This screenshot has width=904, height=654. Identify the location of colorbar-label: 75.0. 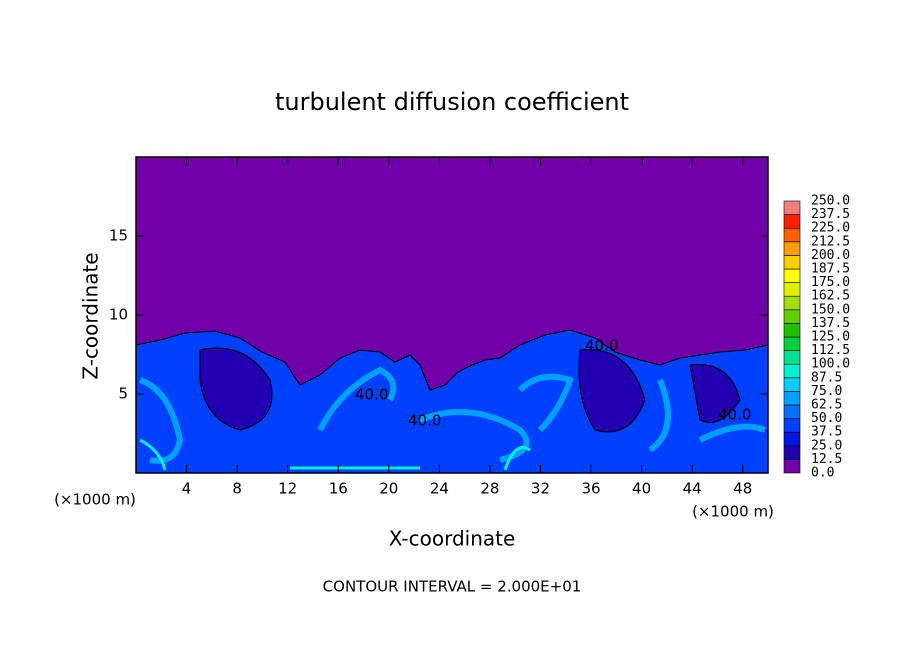
(826, 391).